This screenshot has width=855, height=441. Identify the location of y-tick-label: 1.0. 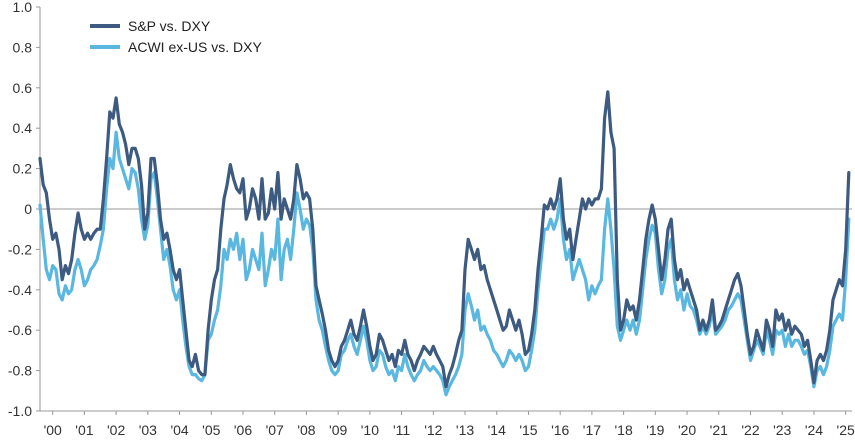
(23, 7).